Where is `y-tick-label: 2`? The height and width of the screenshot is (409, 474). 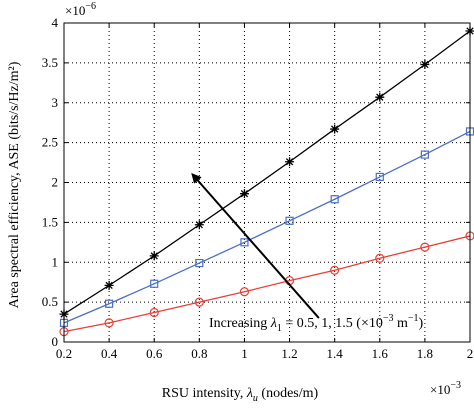 y-tick-label: 2 is located at coordinates (55, 182).